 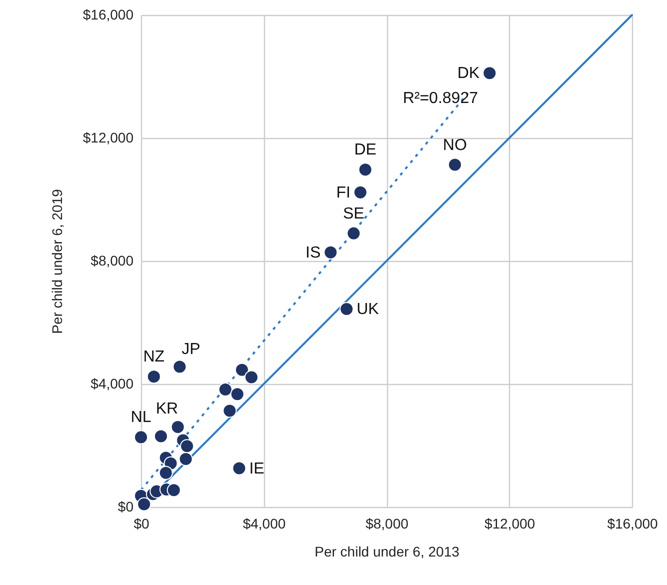 I want to click on x-tick-label: $4,000, so click(x=264, y=524).